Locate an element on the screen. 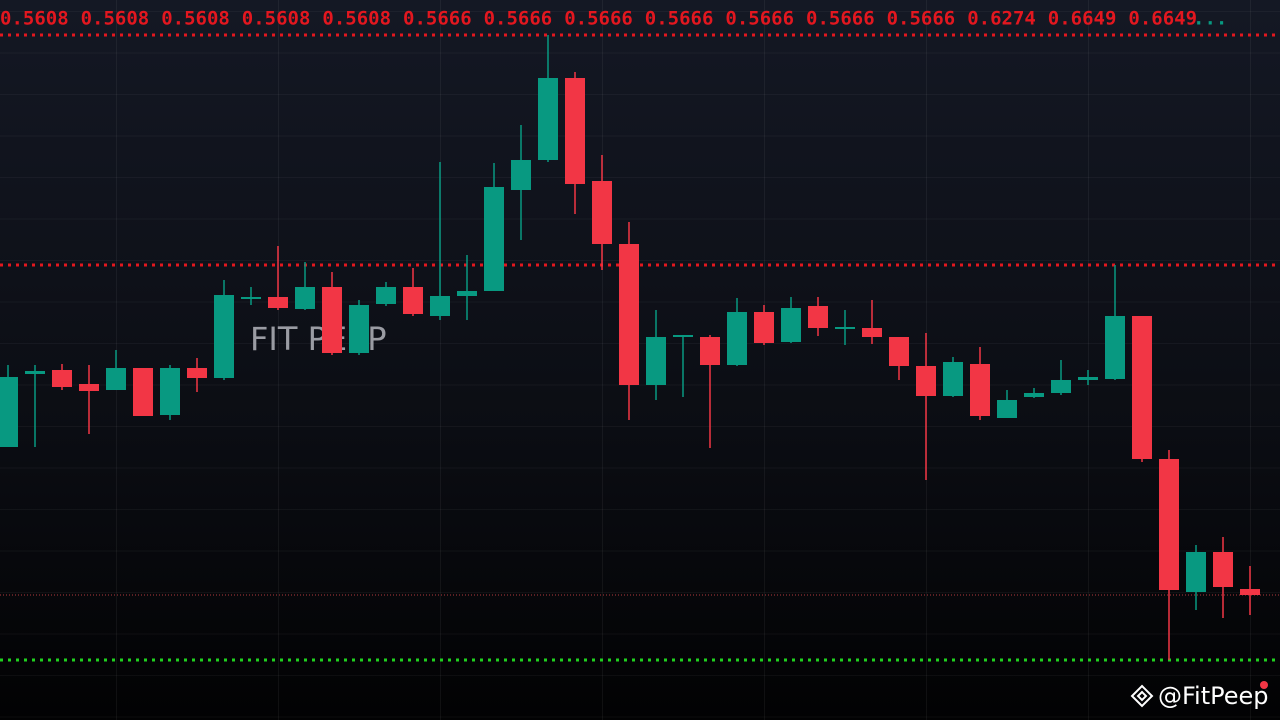 The image size is (1280, 720). notification-dot is located at coordinates (1264, 685).